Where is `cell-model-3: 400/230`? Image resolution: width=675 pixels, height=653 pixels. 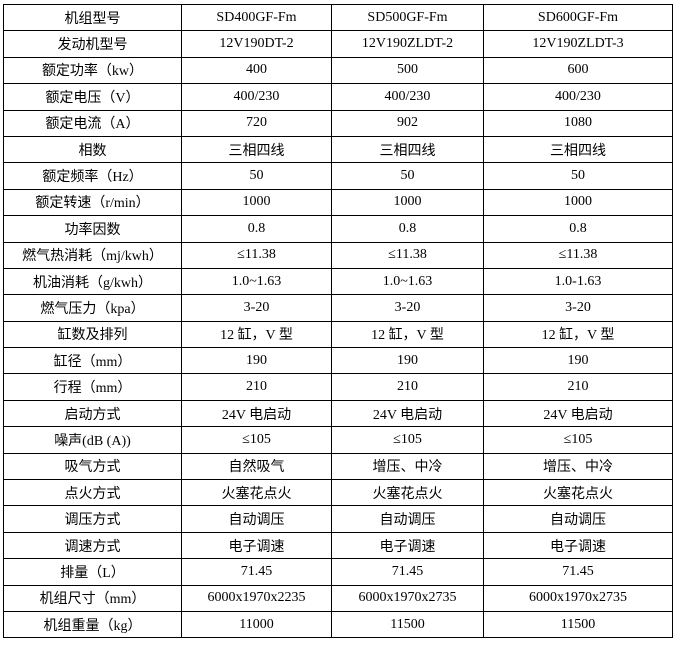
cell-model-3: 400/230 is located at coordinates (578, 97).